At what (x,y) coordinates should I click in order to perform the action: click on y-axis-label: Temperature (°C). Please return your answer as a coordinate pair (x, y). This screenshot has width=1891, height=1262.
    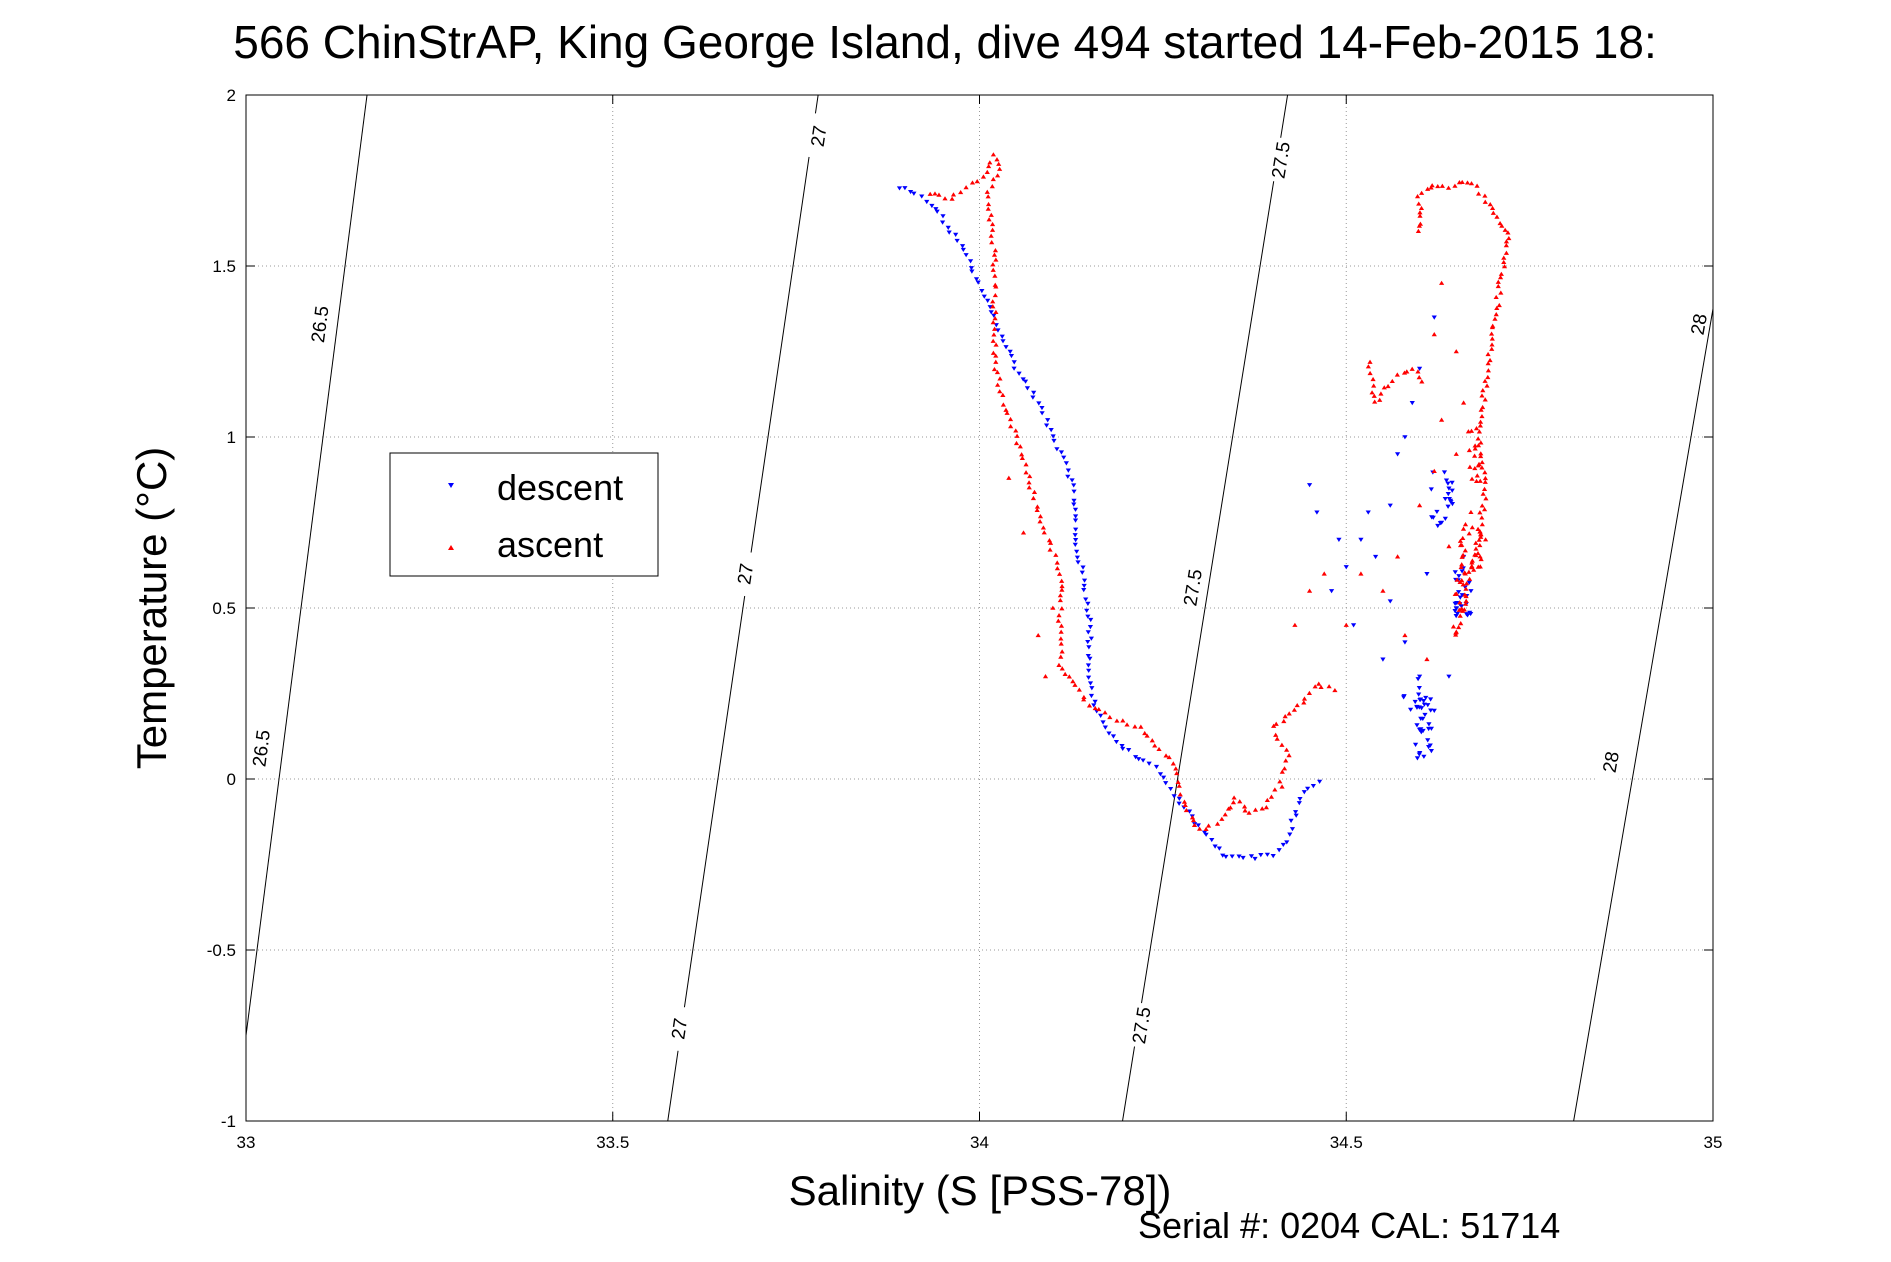
    Looking at the image, I should click on (151, 608).